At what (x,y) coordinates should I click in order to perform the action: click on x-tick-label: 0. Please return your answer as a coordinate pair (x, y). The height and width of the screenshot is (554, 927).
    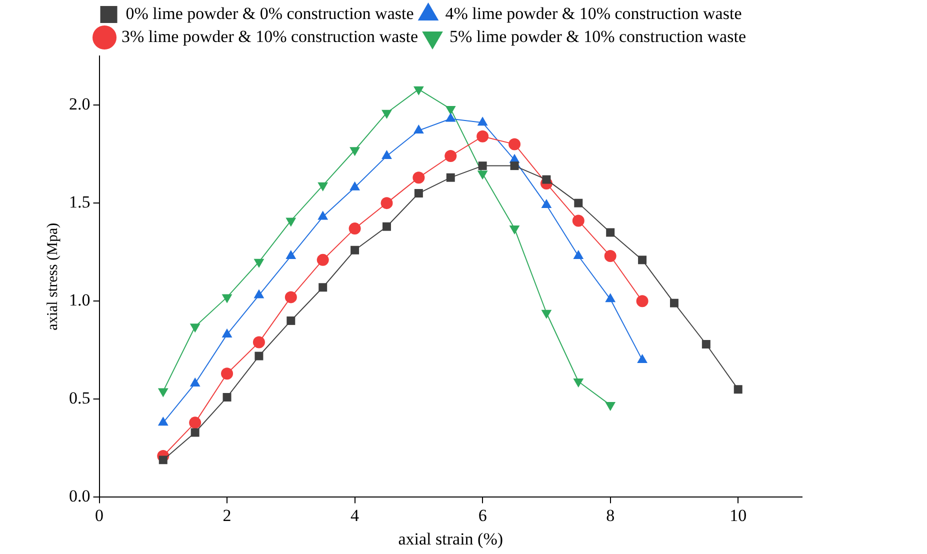
    Looking at the image, I should click on (99, 515).